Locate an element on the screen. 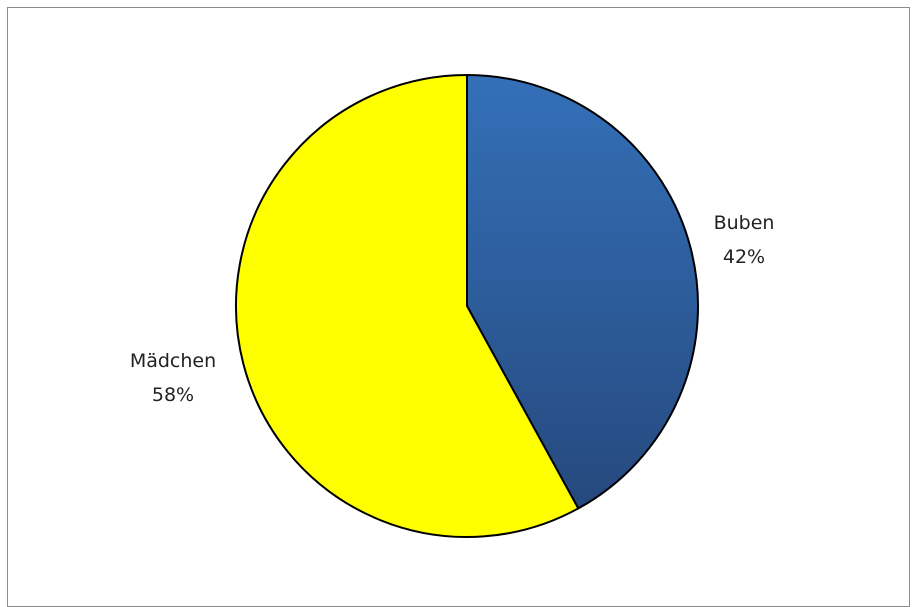 This screenshot has width=917, height=607. slice-label-name: Mädchen is located at coordinates (173, 361).